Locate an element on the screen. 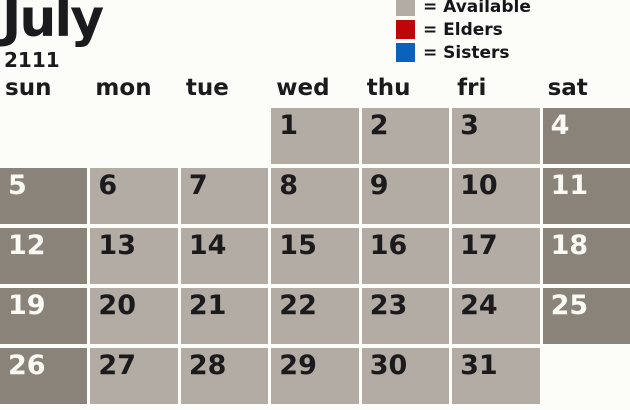  day-cell-5: 5 is located at coordinates (44, 196).